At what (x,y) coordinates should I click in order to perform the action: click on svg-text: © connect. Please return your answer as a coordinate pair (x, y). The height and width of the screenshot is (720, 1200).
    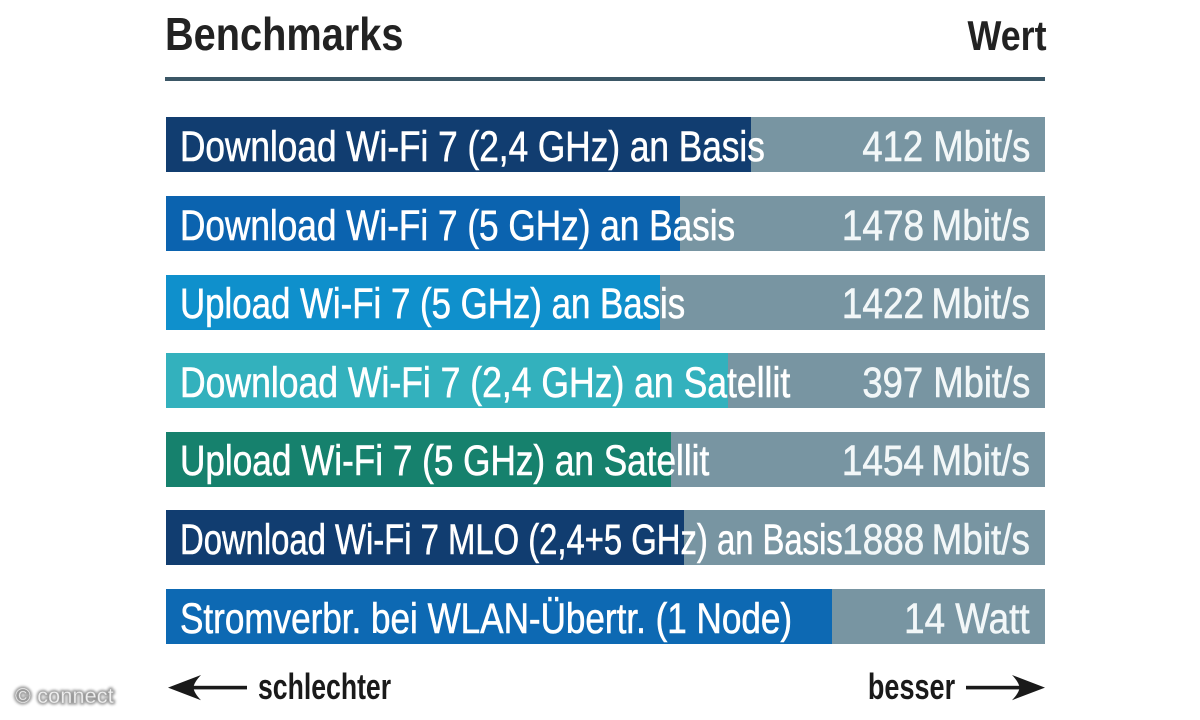
    Looking at the image, I should click on (64, 696).